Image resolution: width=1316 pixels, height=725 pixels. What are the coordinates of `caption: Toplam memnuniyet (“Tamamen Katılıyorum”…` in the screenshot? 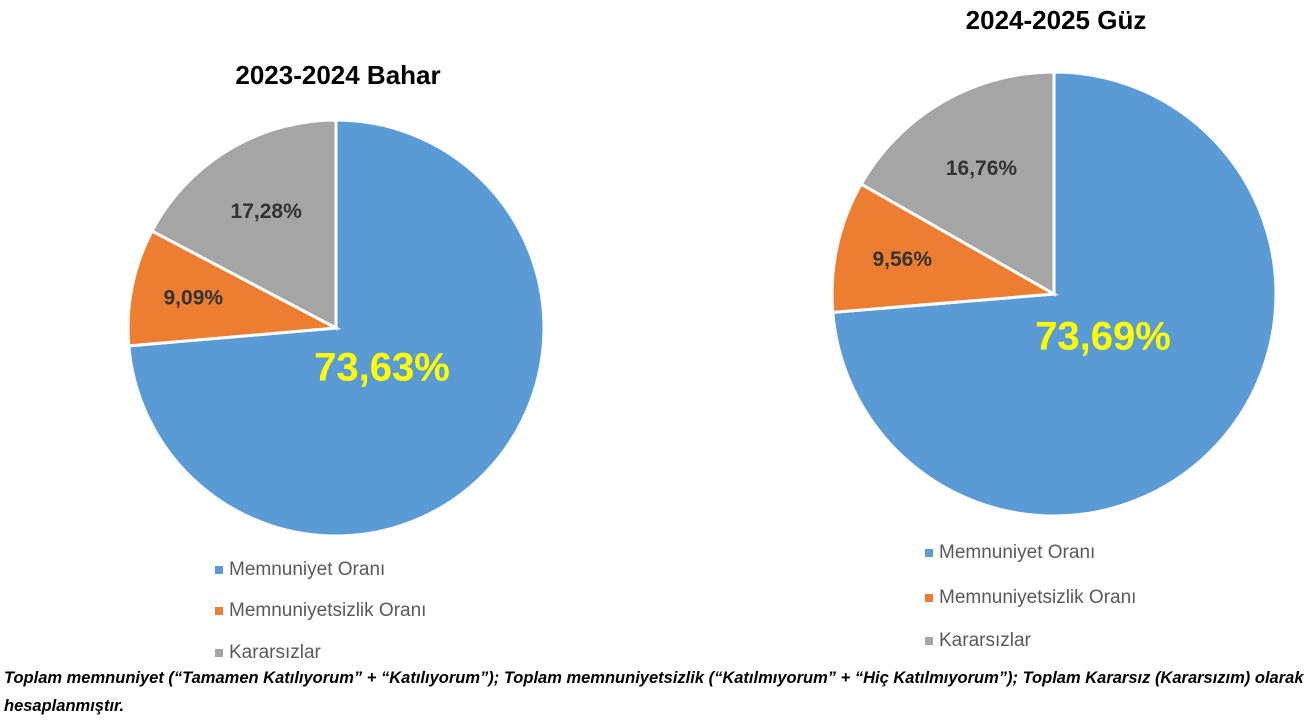 It's located at (654, 692).